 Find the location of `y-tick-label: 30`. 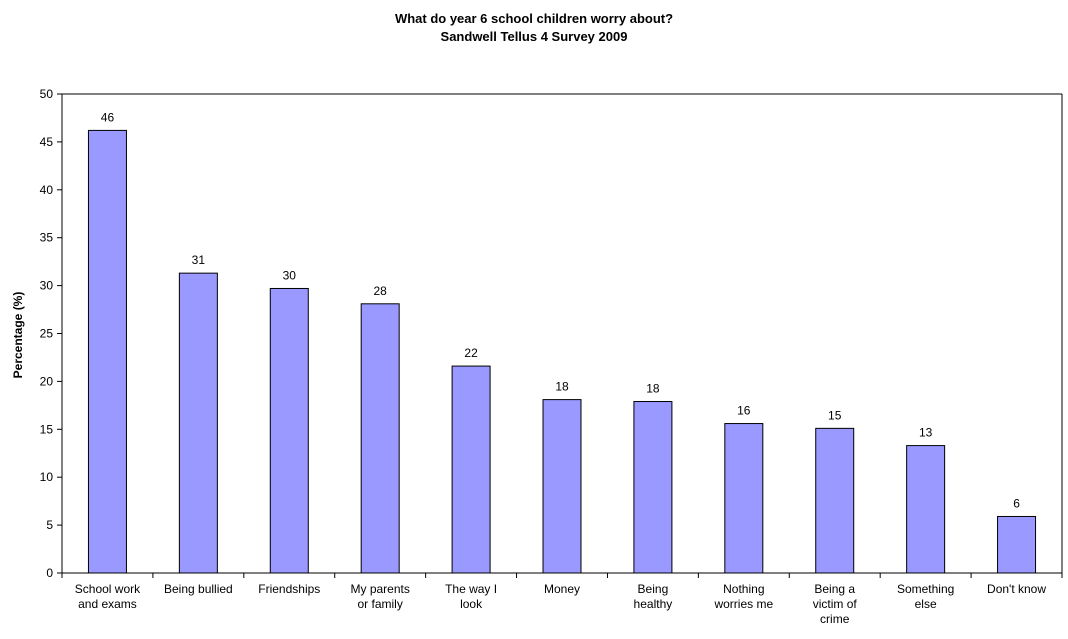

y-tick-label: 30 is located at coordinates (47, 286).